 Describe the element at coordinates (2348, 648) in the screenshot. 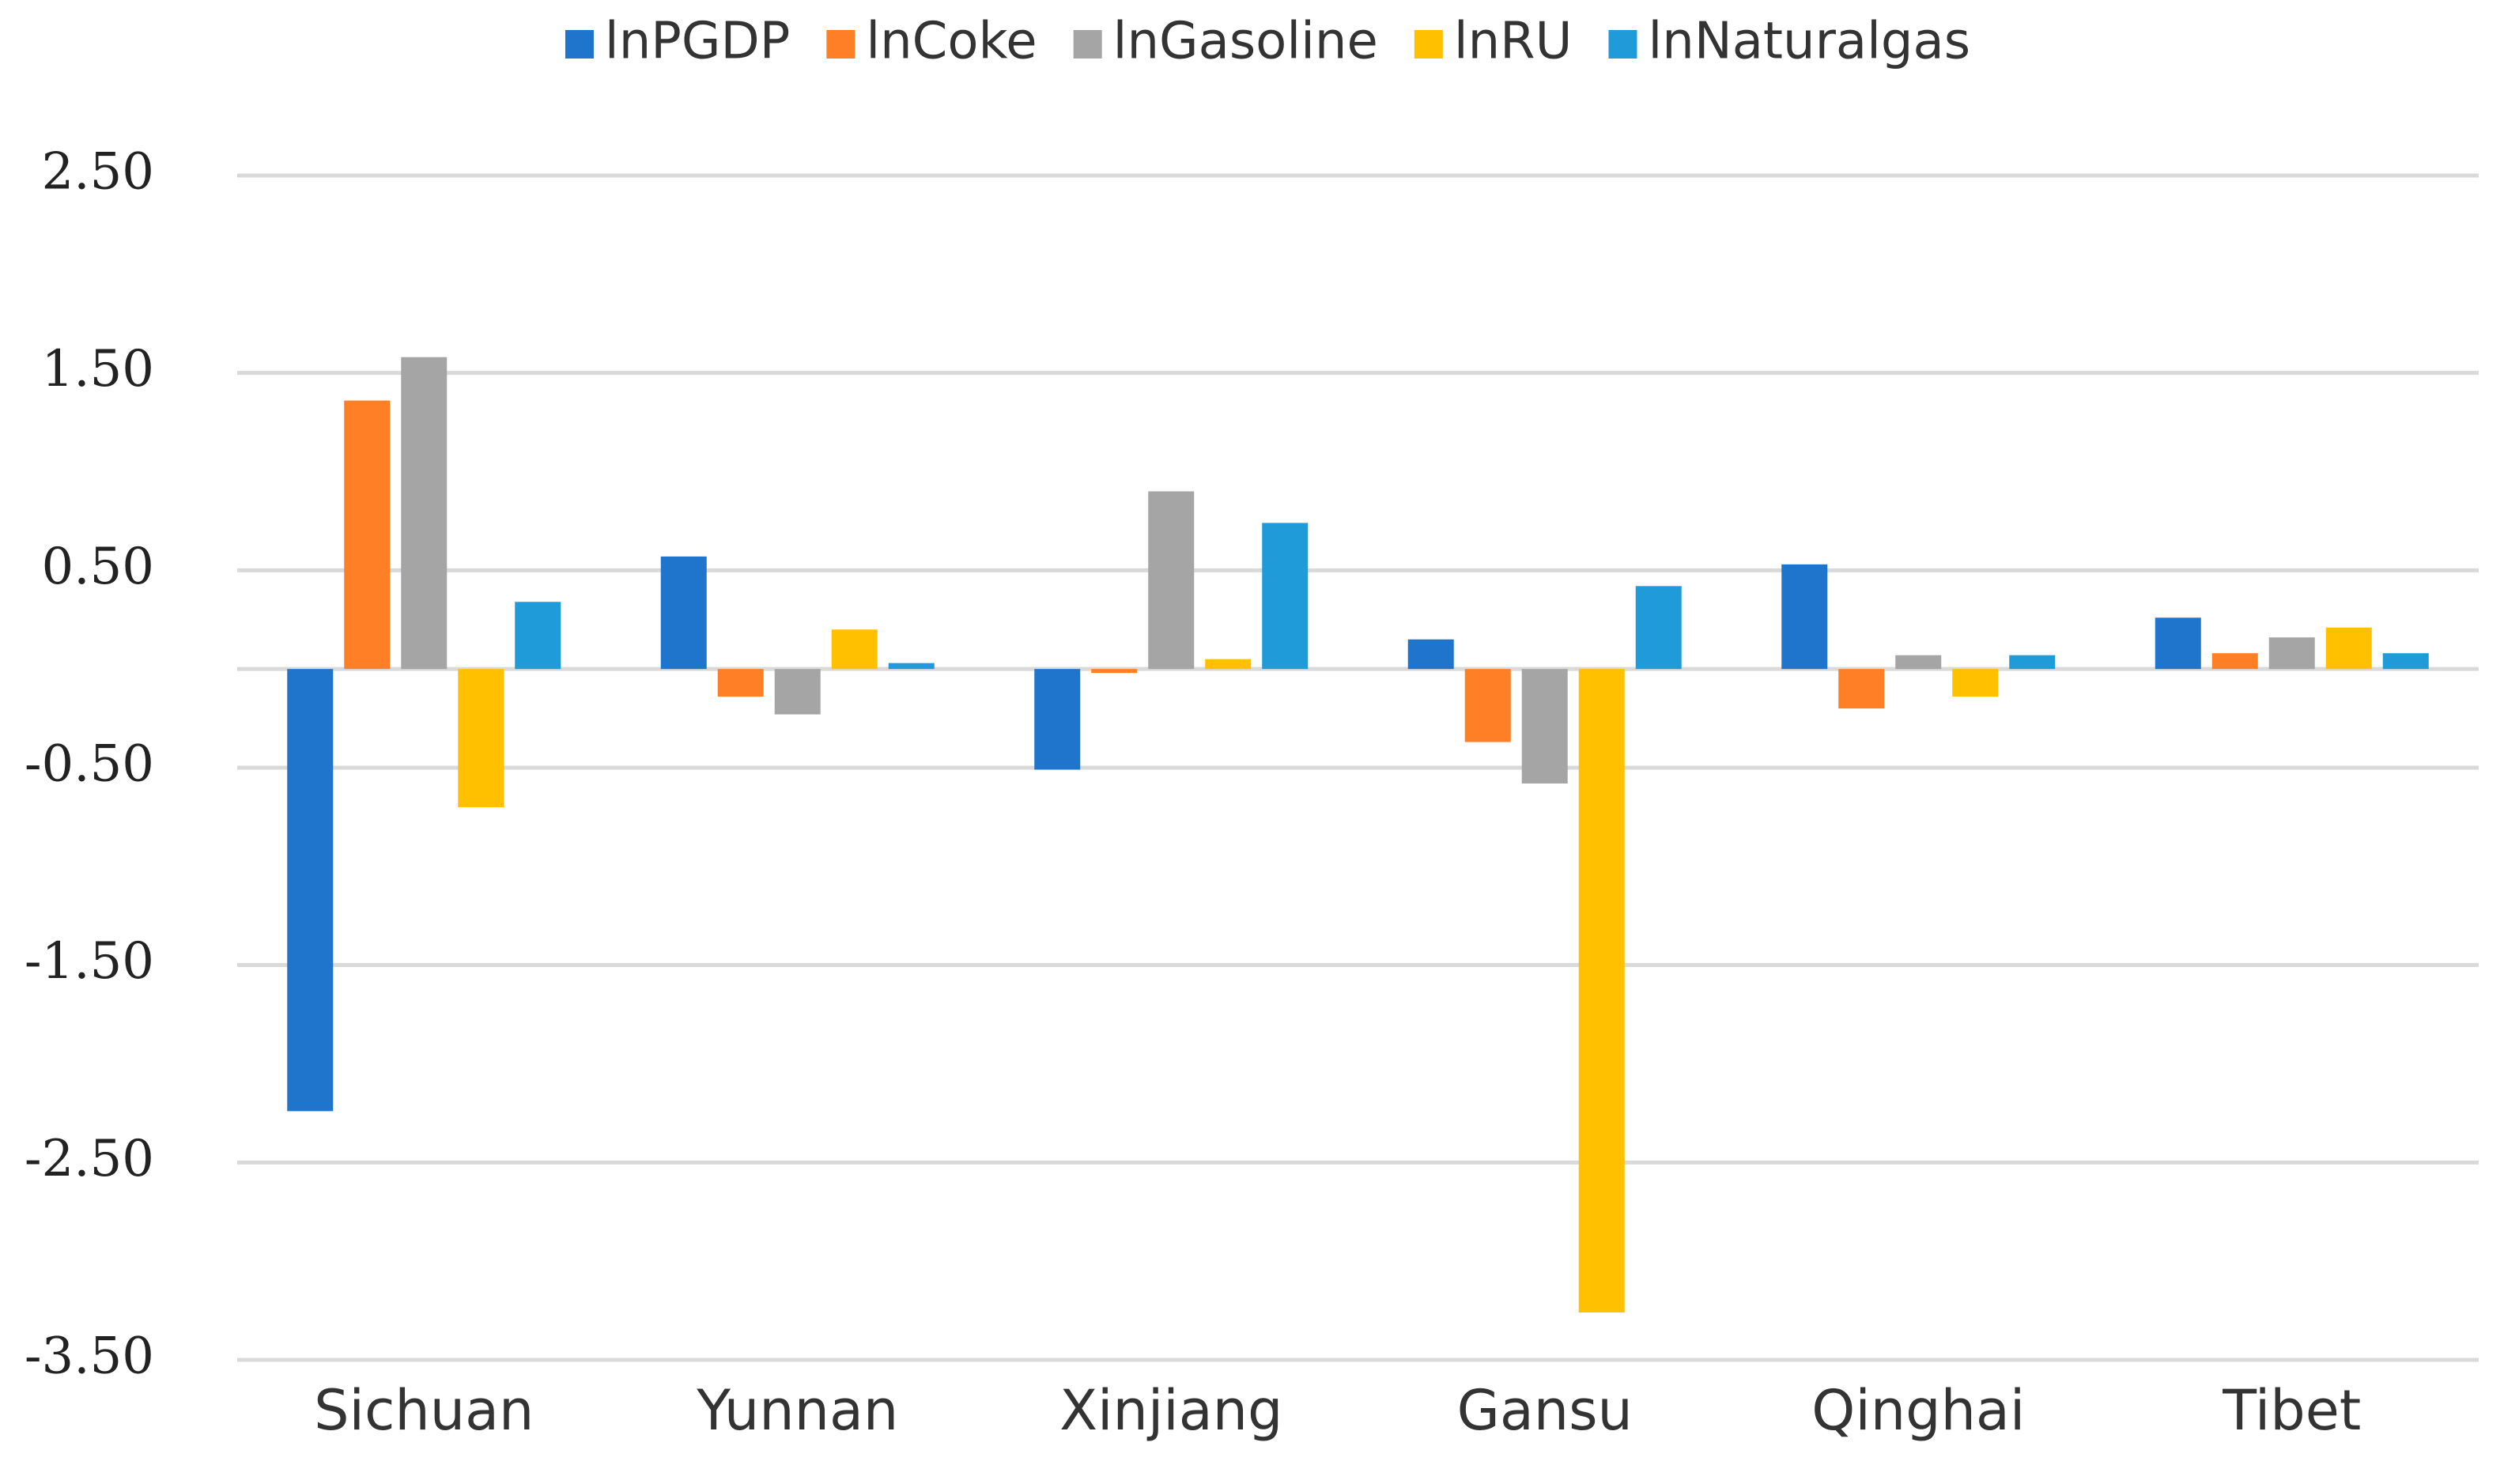

I see `bar-lnRU-Tibet` at that location.